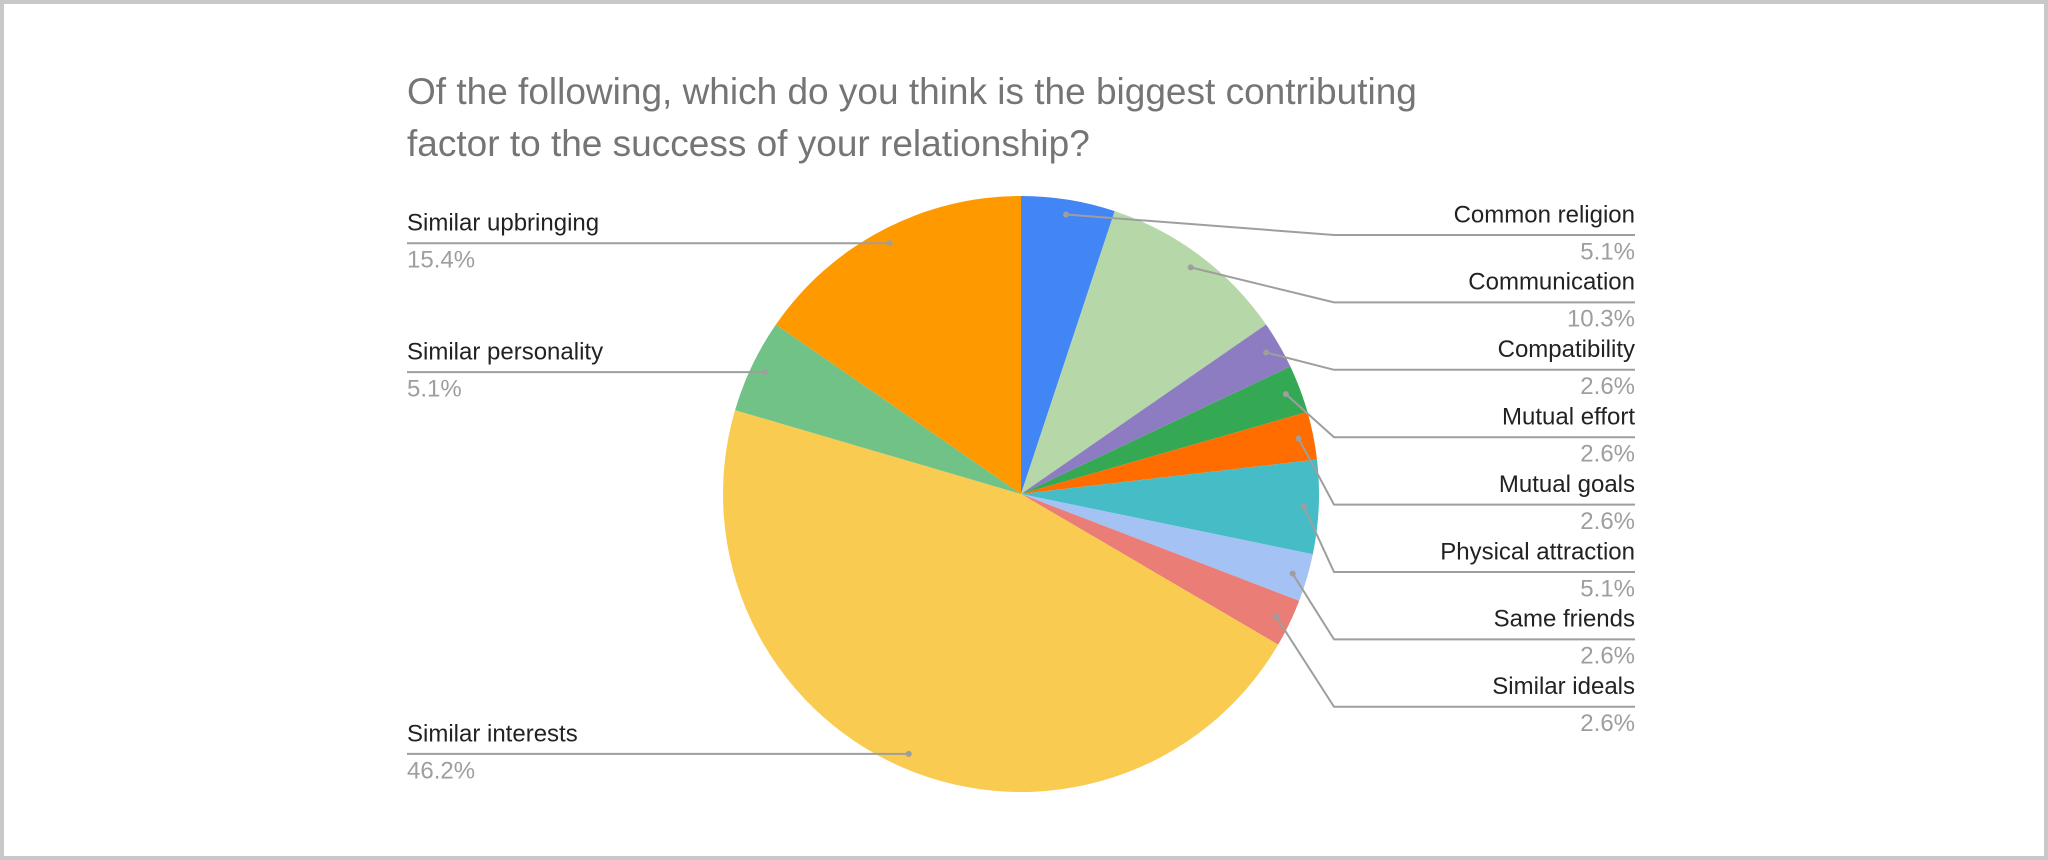  What do you see at coordinates (1537, 551) in the screenshot?
I see `slice-label: Physical attraction` at bounding box center [1537, 551].